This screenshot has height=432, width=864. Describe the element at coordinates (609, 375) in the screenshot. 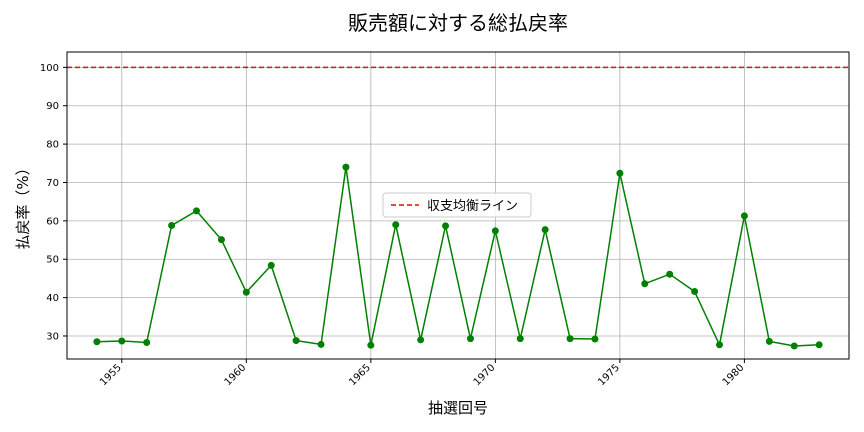

I see `x-tick-label: 1975` at that location.